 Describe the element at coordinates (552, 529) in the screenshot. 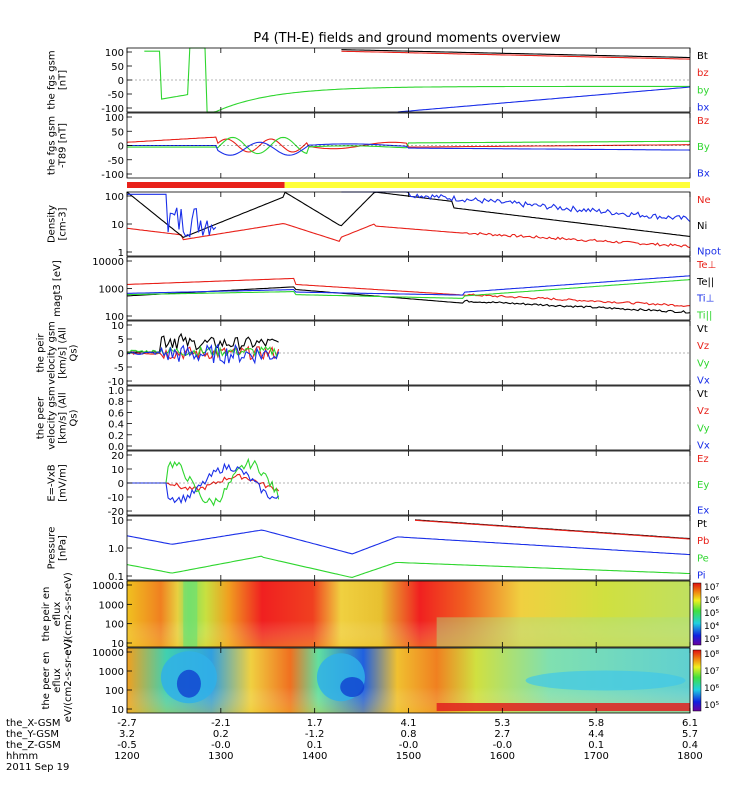

I see `series-line-Pb` at that location.